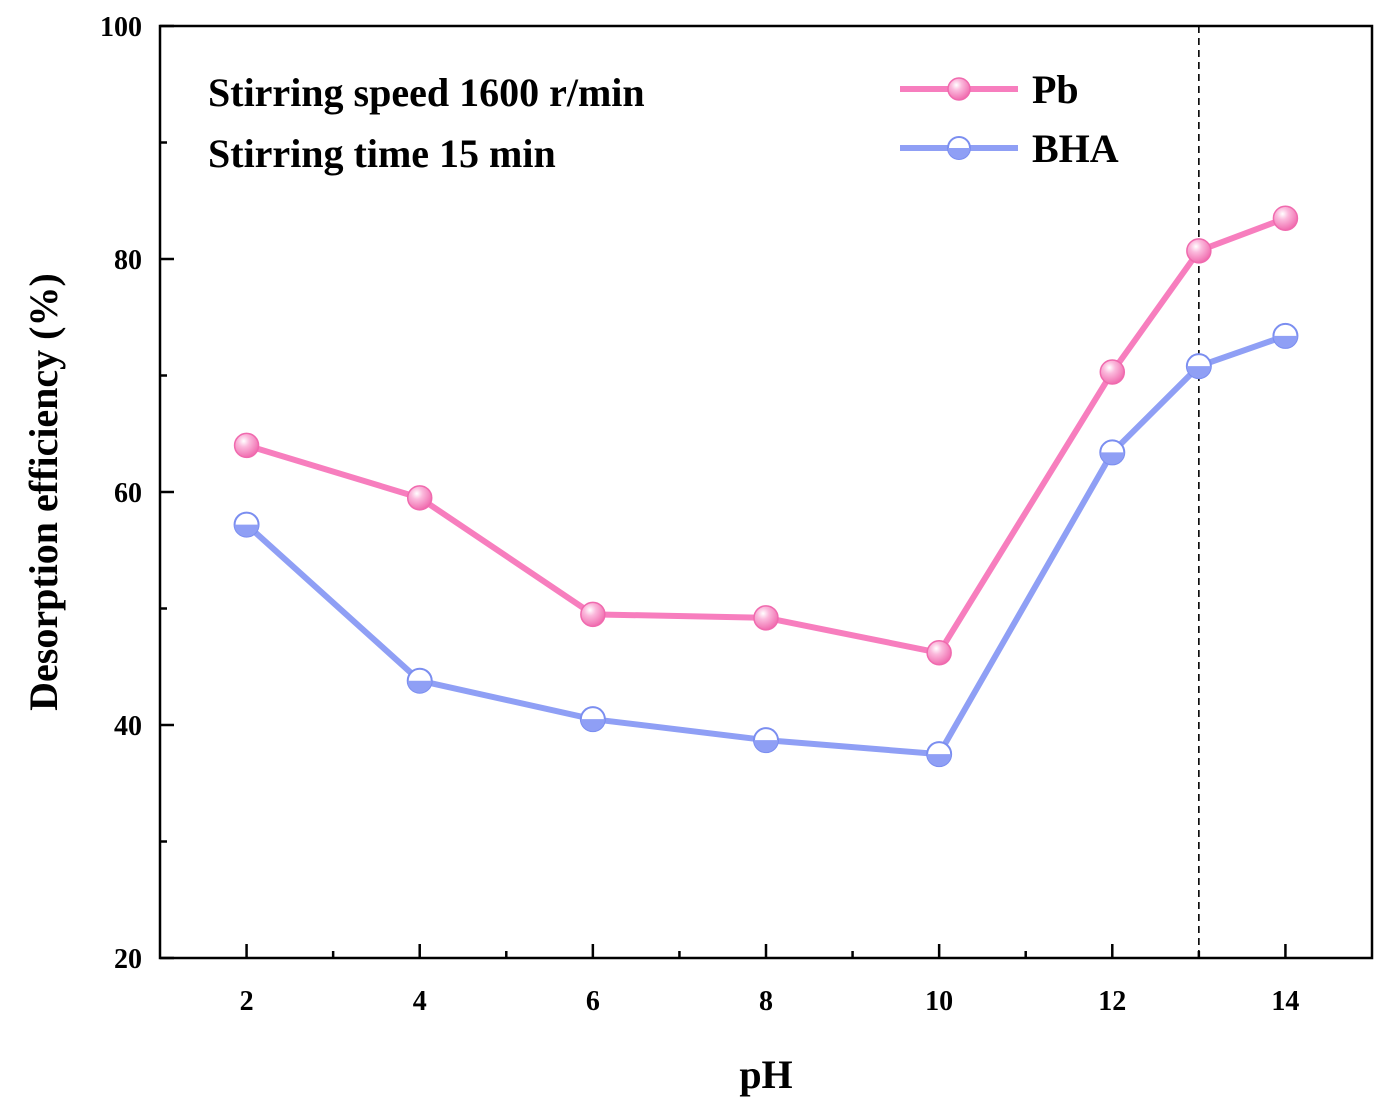  I want to click on x-tick-label: 12, so click(1112, 1001).